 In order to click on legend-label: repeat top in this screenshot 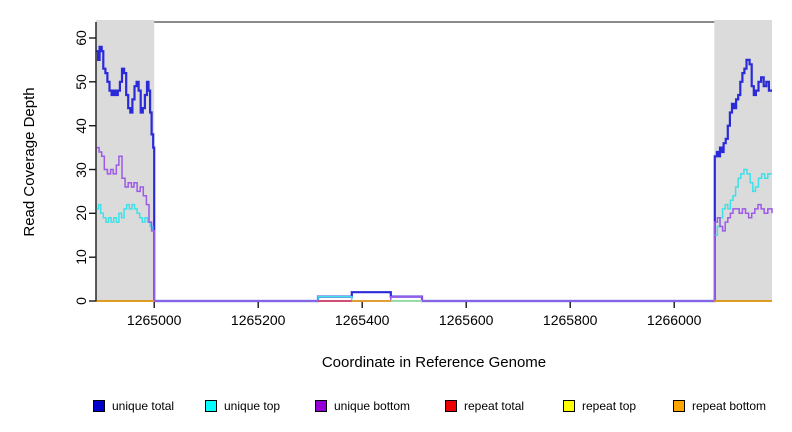, I will do `click(609, 406)`.